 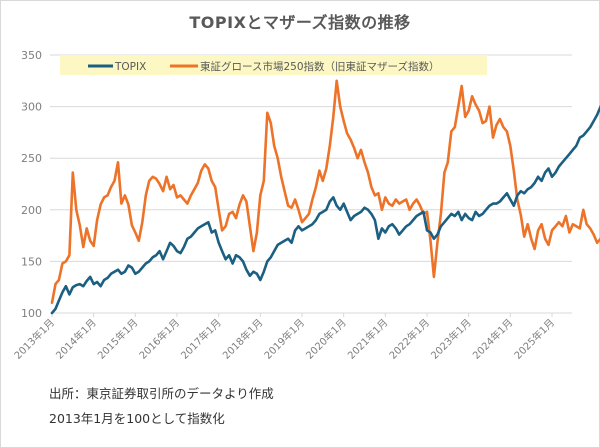 What do you see at coordinates (137, 418) in the screenshot?
I see `index-base-note: 2013年1月を100として指数化` at bounding box center [137, 418].